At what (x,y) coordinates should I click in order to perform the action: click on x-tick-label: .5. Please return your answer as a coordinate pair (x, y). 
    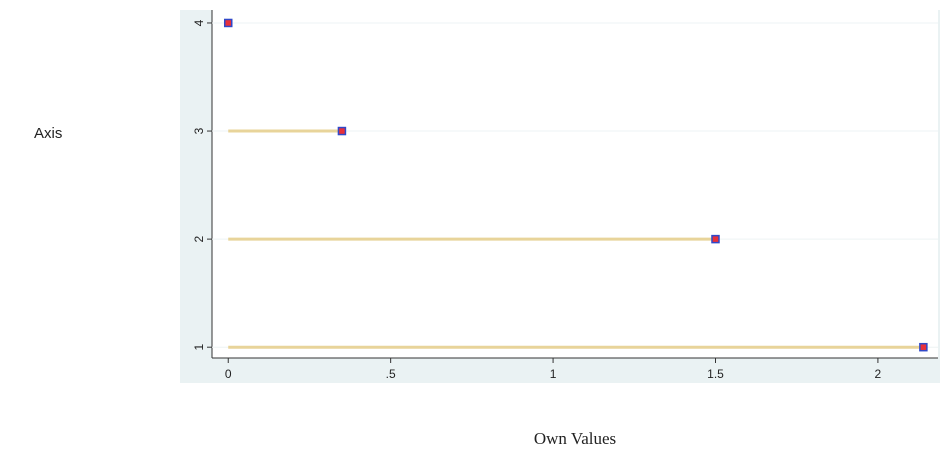
    Looking at the image, I should click on (391, 374).